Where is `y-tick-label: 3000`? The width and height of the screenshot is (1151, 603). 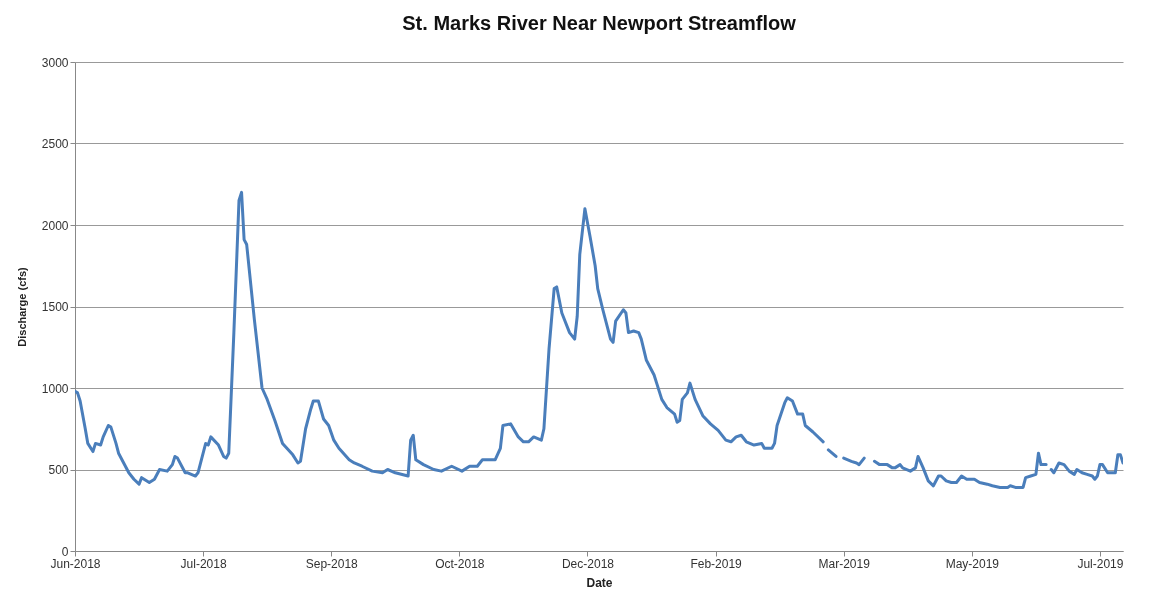 y-tick-label: 3000 is located at coordinates (55, 62).